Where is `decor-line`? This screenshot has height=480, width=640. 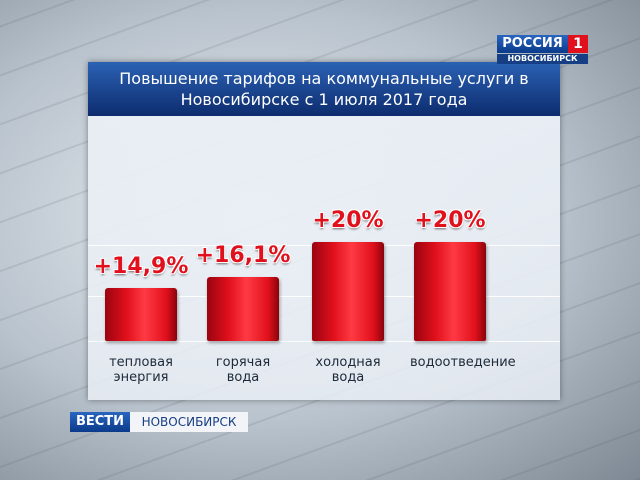
decor-line is located at coordinates (324, 341).